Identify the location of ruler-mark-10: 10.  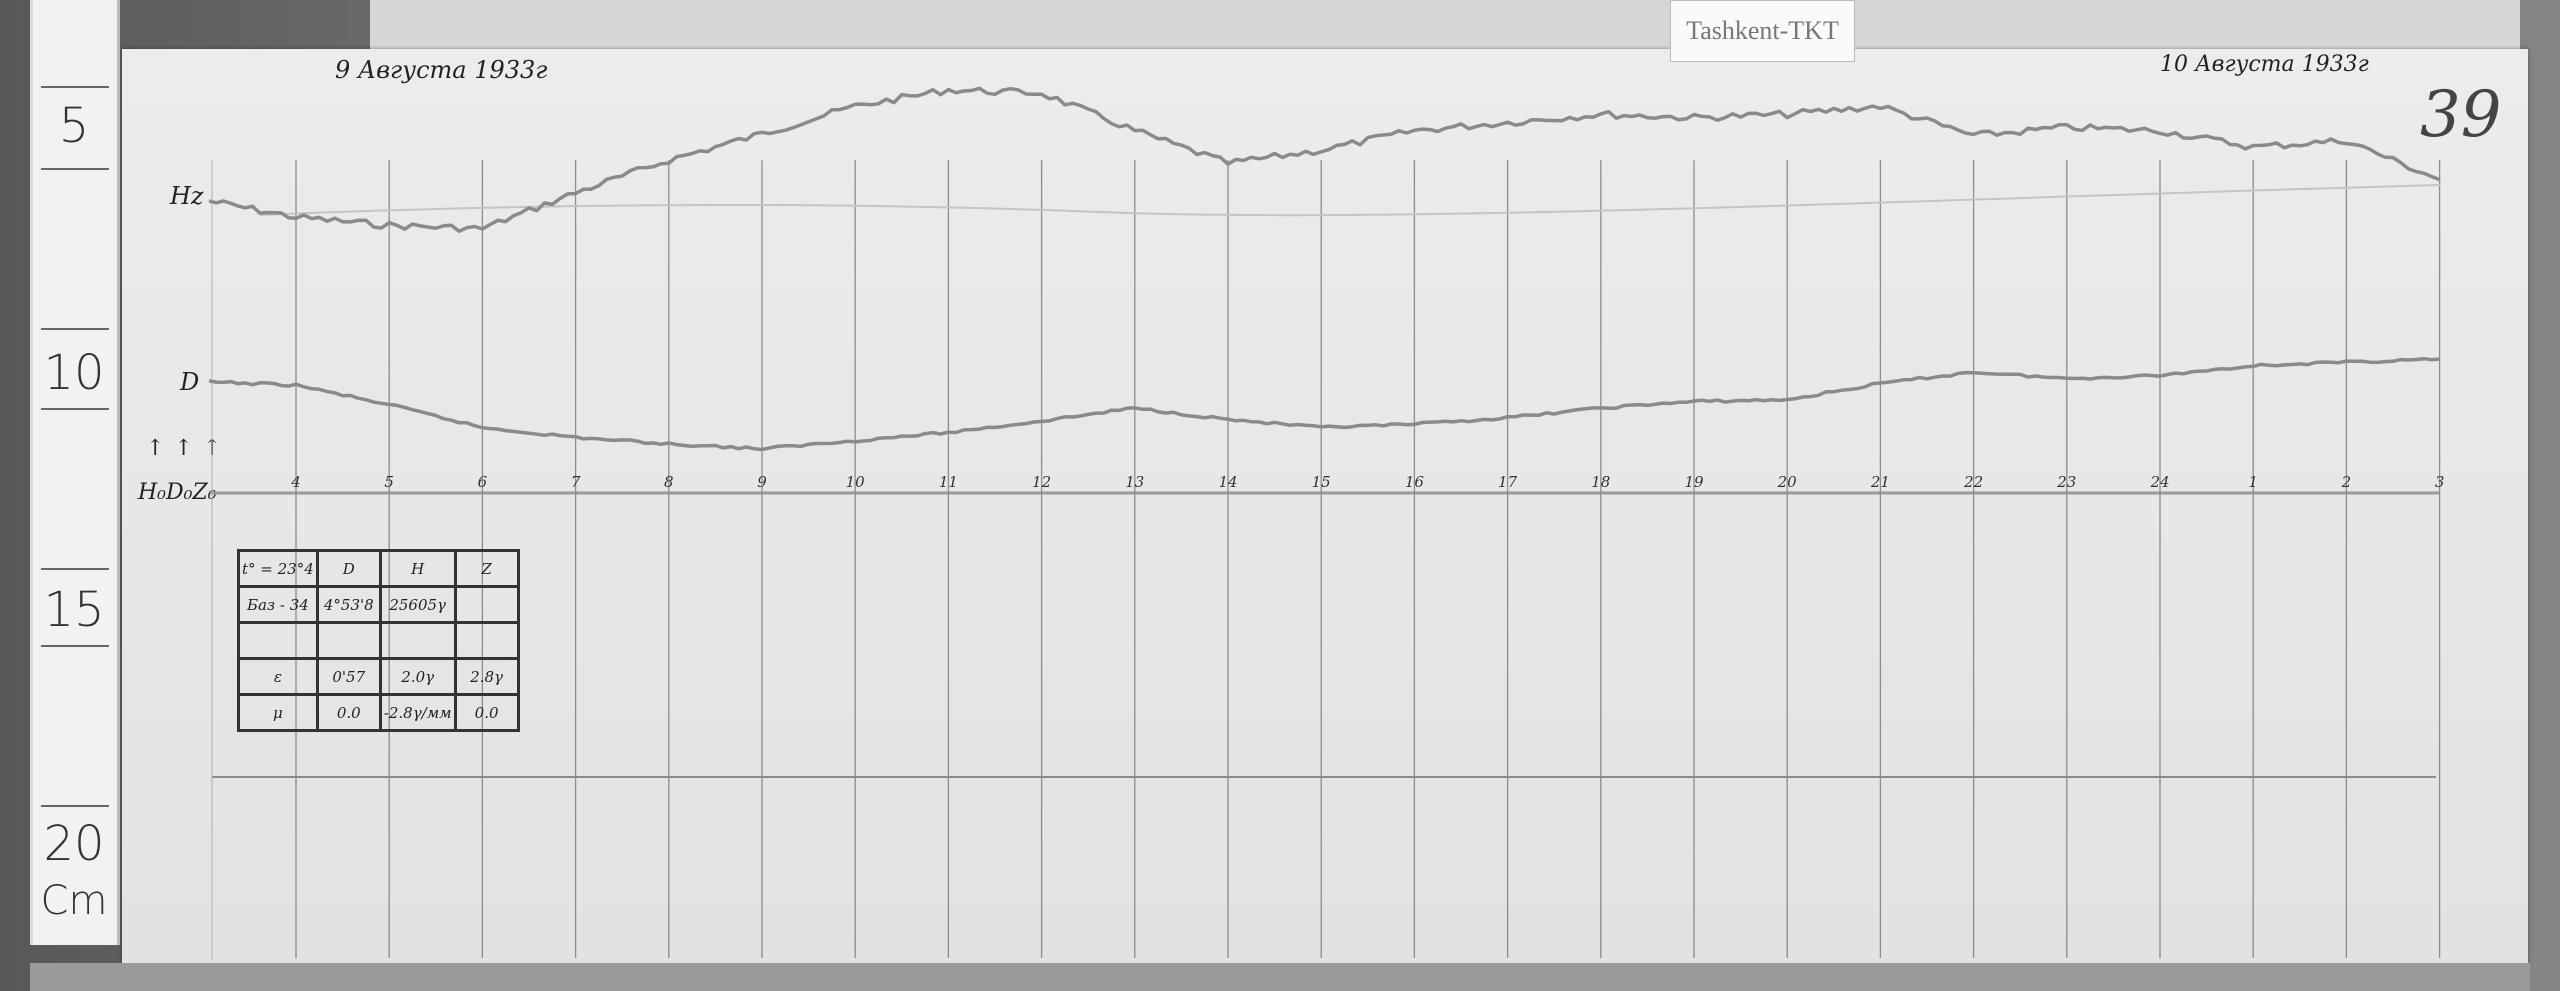
(74, 373).